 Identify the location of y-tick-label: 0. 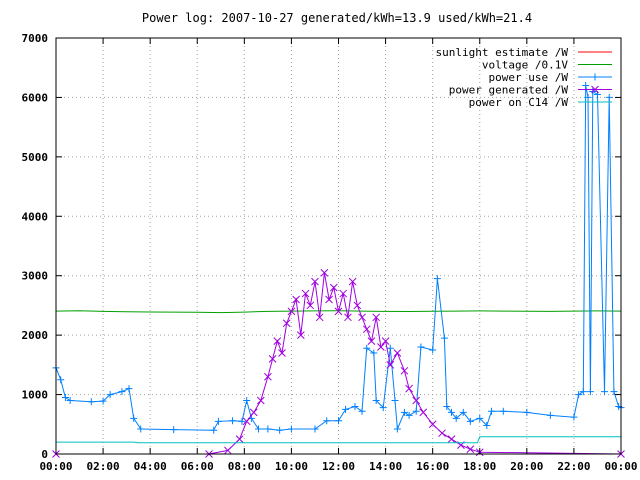
(44, 454).